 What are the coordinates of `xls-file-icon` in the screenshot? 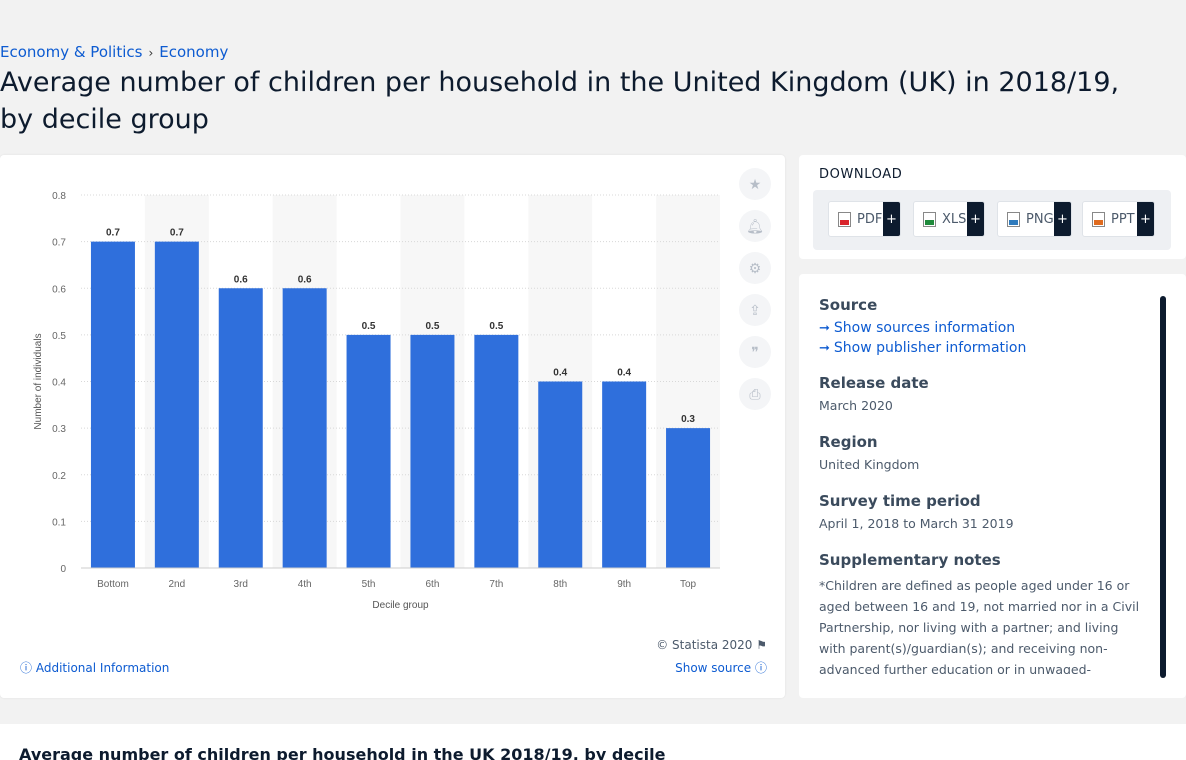 It's located at (929, 219).